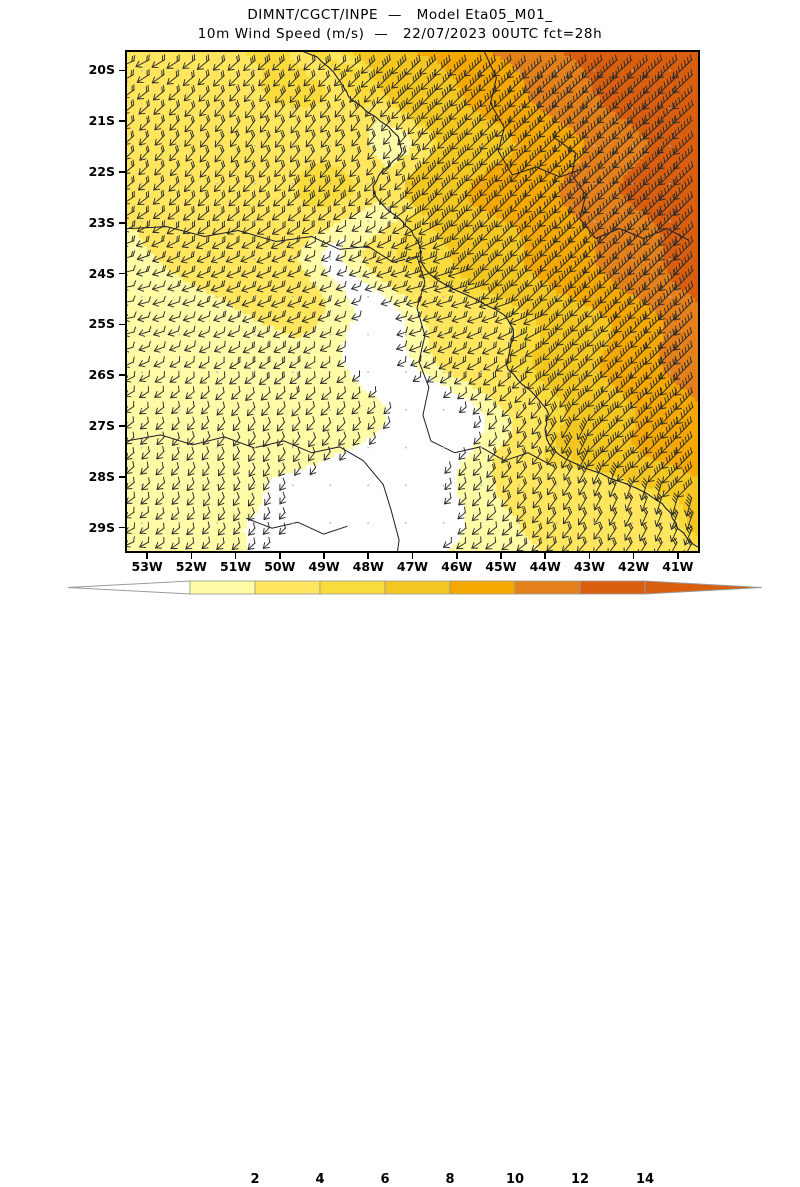  I want to click on longitude-tick-label: 46W, so click(457, 566).